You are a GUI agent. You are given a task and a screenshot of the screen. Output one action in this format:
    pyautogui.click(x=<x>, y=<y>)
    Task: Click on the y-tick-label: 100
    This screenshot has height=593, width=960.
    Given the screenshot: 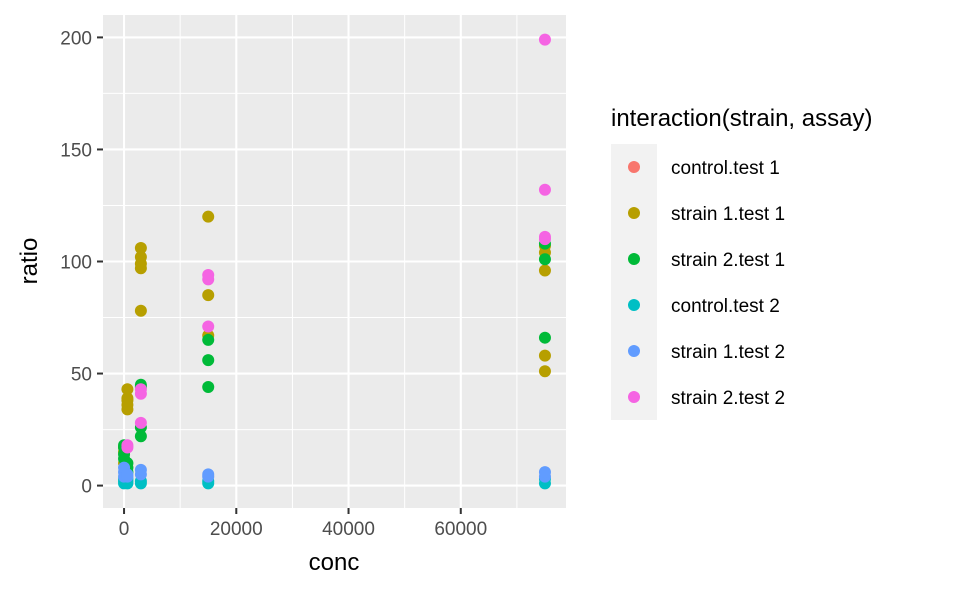 What is the action you would take?
    pyautogui.click(x=76, y=263)
    